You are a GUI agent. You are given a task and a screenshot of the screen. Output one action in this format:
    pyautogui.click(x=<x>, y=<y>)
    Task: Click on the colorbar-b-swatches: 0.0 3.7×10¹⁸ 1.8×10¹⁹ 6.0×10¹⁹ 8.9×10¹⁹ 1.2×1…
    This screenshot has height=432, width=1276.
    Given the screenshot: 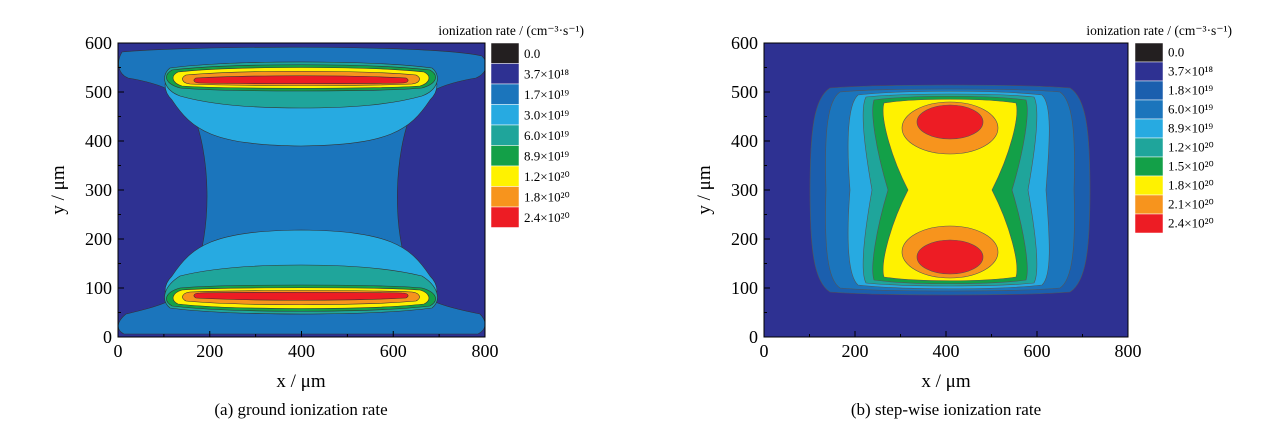 What is the action you would take?
    pyautogui.click(x=1174, y=138)
    